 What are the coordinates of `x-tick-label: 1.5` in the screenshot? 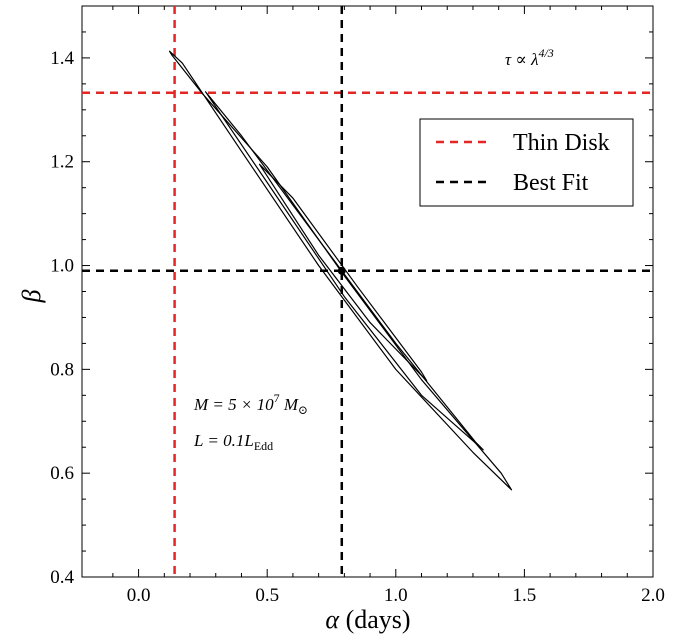 It's located at (525, 595).